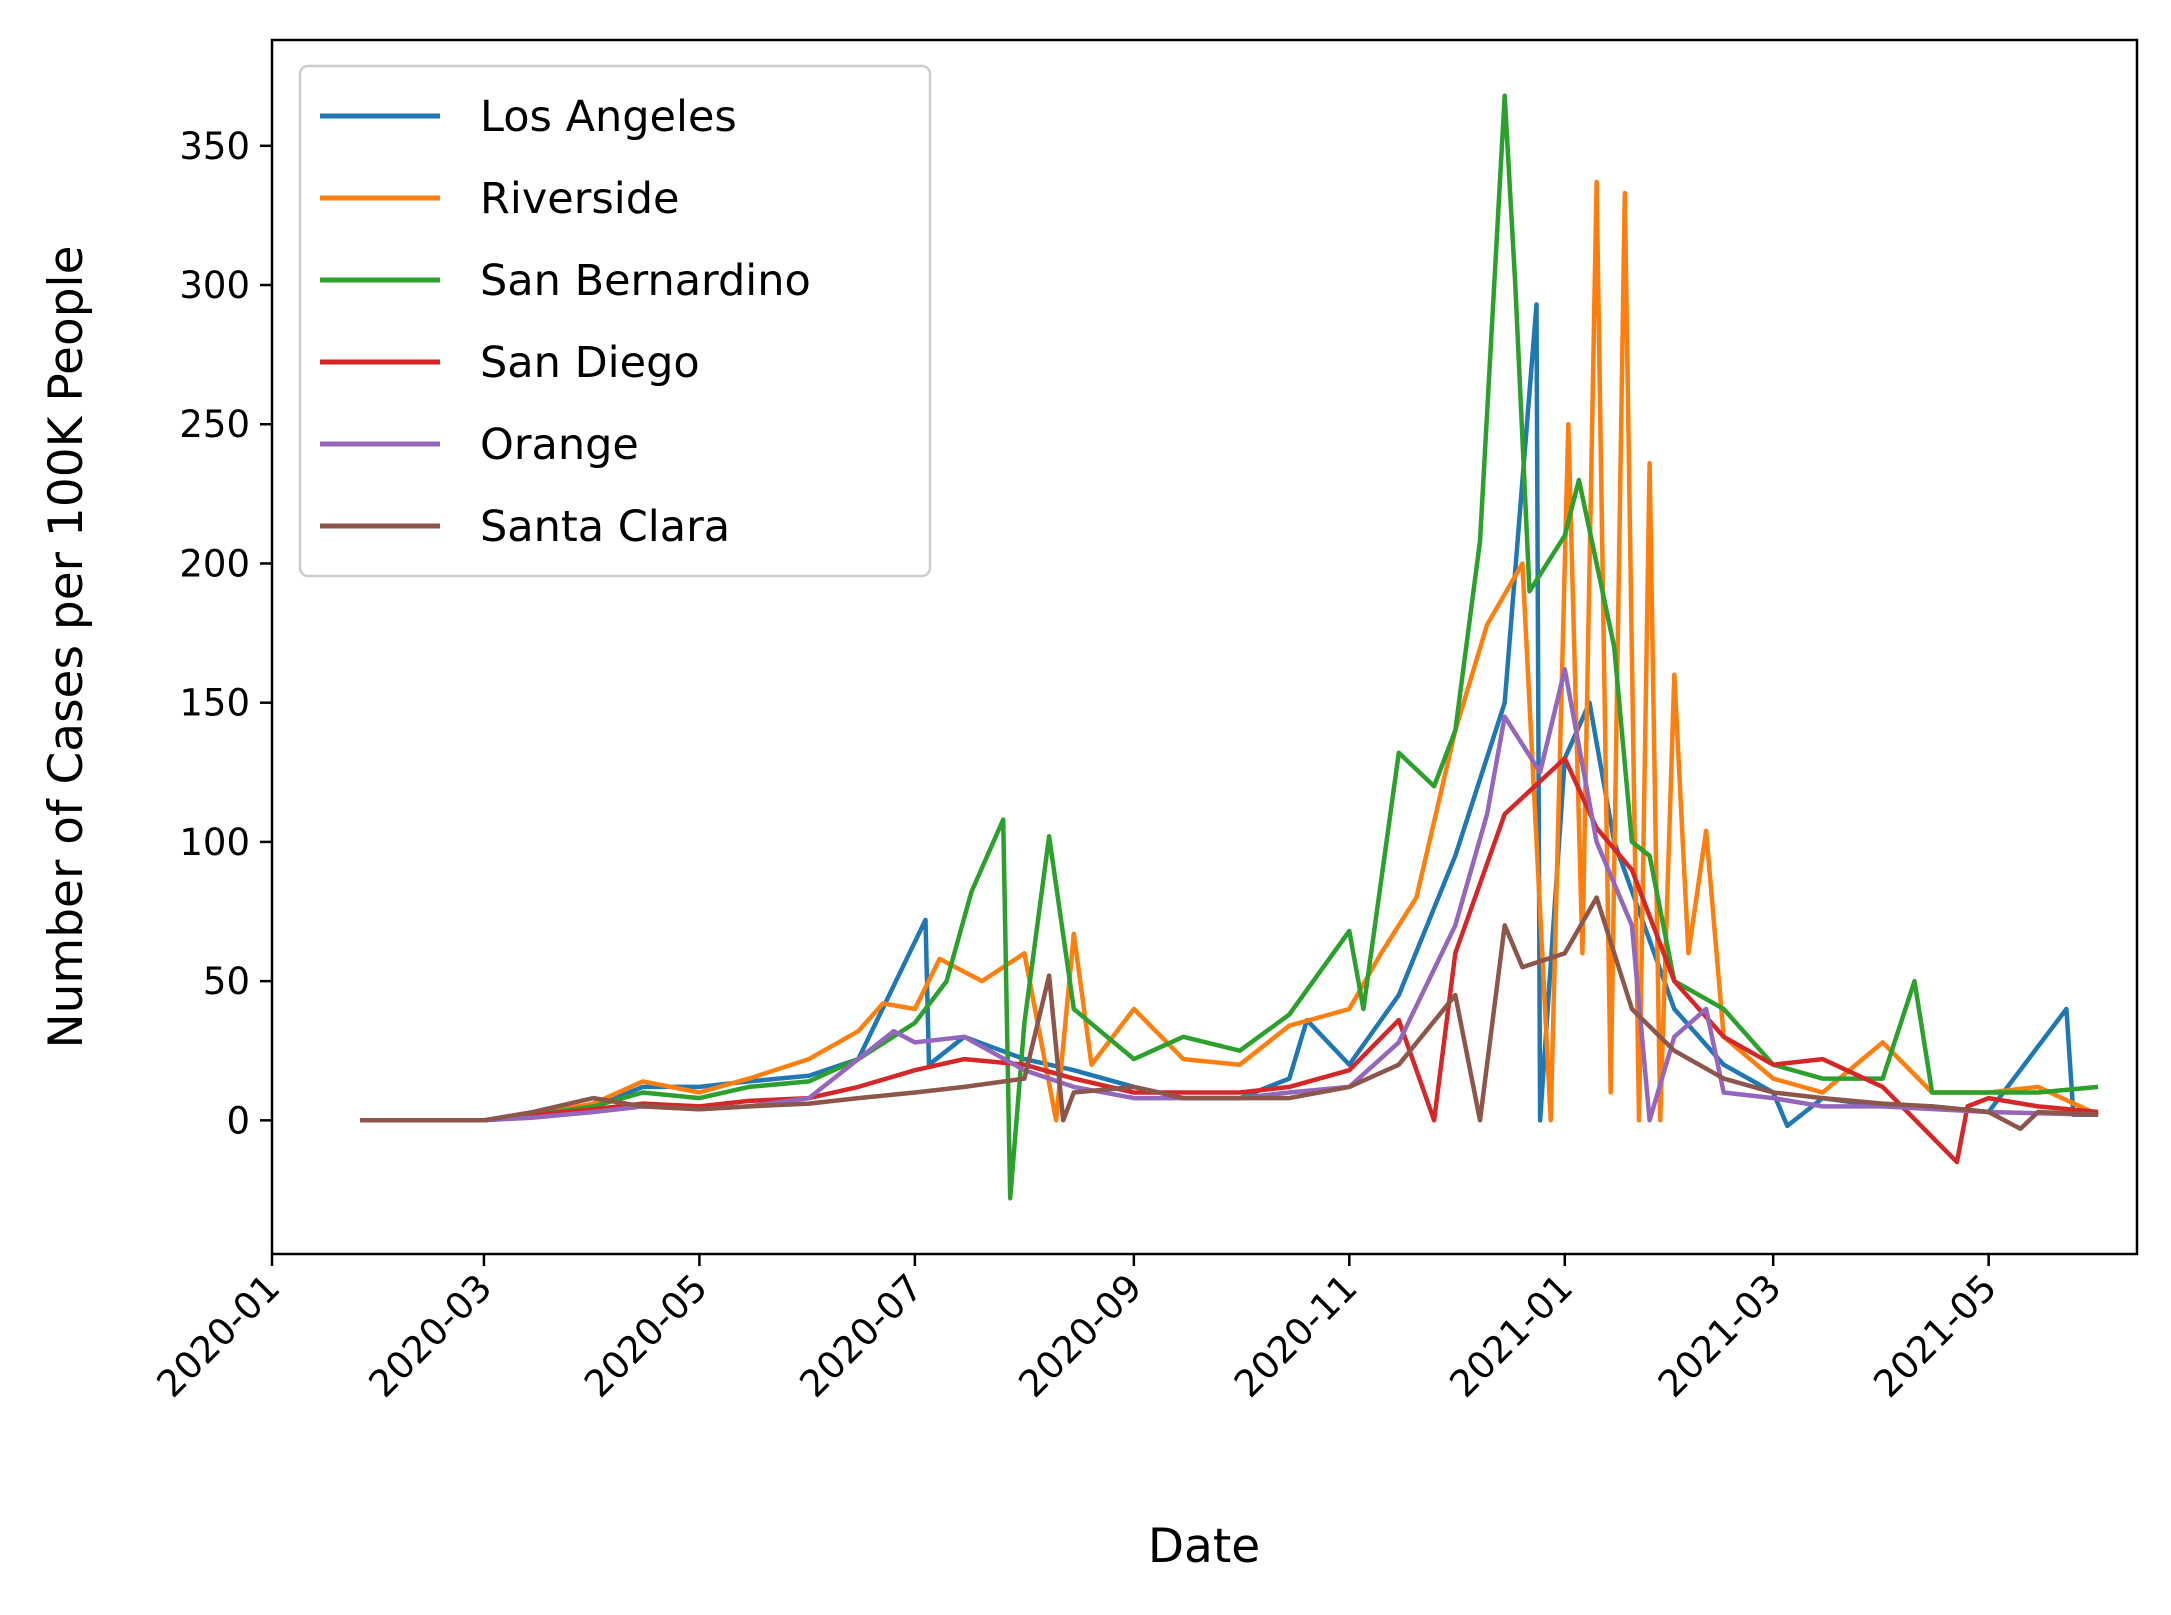 This screenshot has height=1615, width=2171. Describe the element at coordinates (214, 703) in the screenshot. I see `y-tick-label-3: 150` at that location.